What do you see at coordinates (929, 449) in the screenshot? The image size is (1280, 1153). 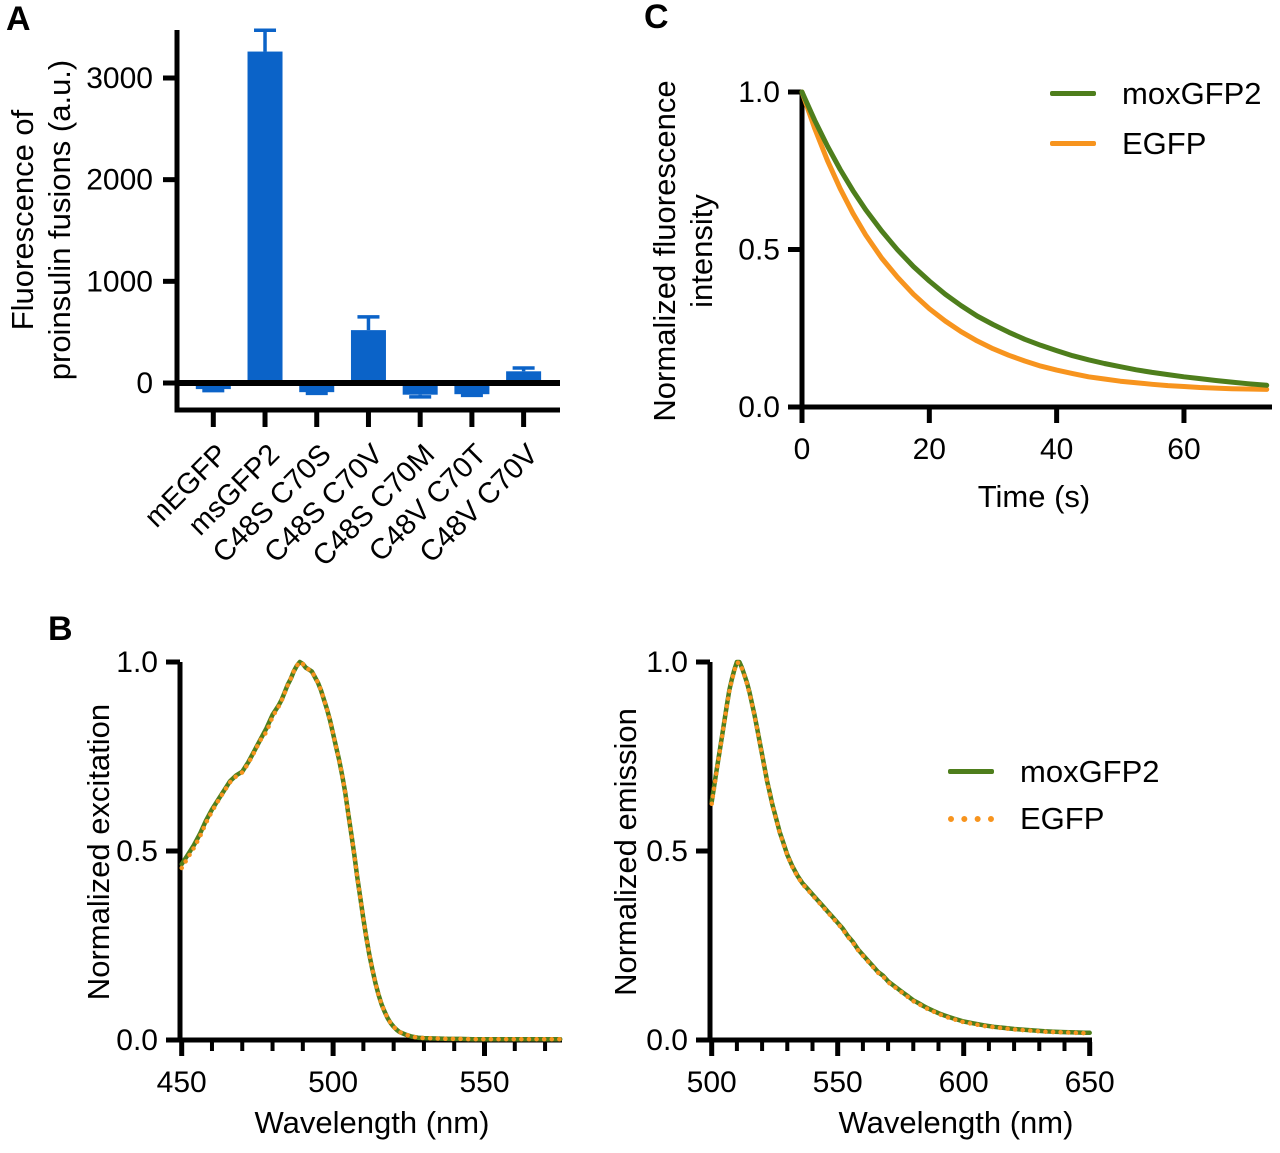 I see `panel-c-x-tick-label: 20` at bounding box center [929, 449].